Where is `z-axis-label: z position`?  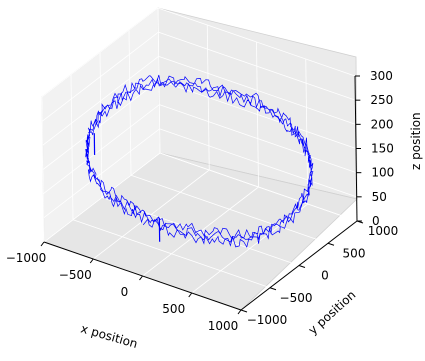 z-axis-label: z position is located at coordinates (416, 141).